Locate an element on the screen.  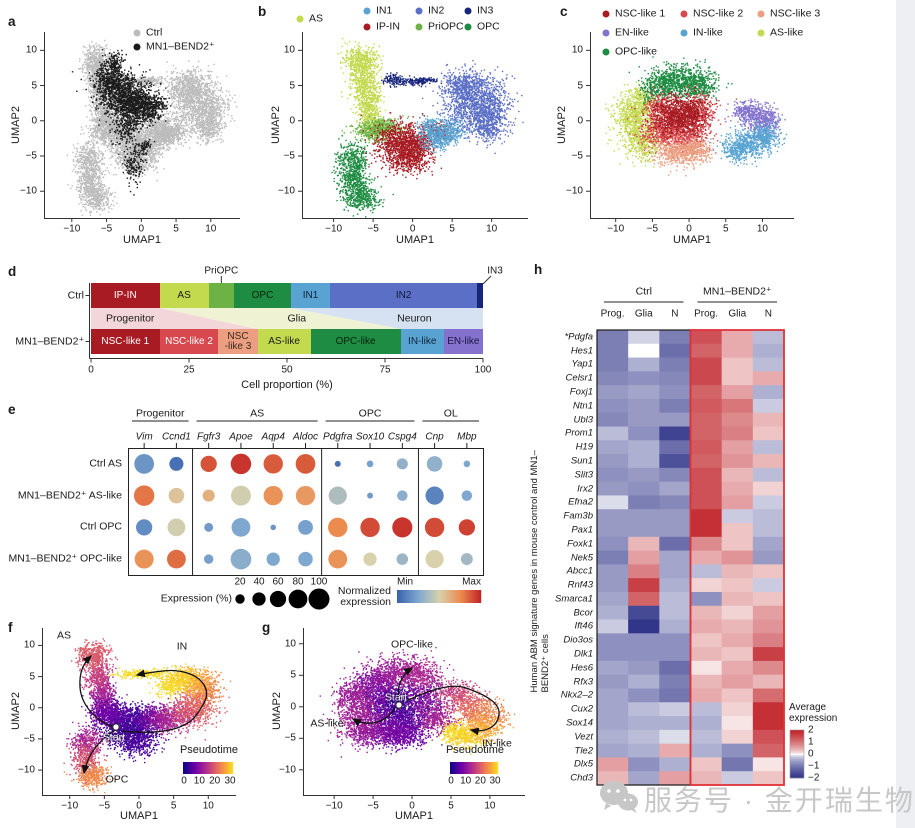
bar-segment-IN-like: IN-like is located at coordinates (422, 341).